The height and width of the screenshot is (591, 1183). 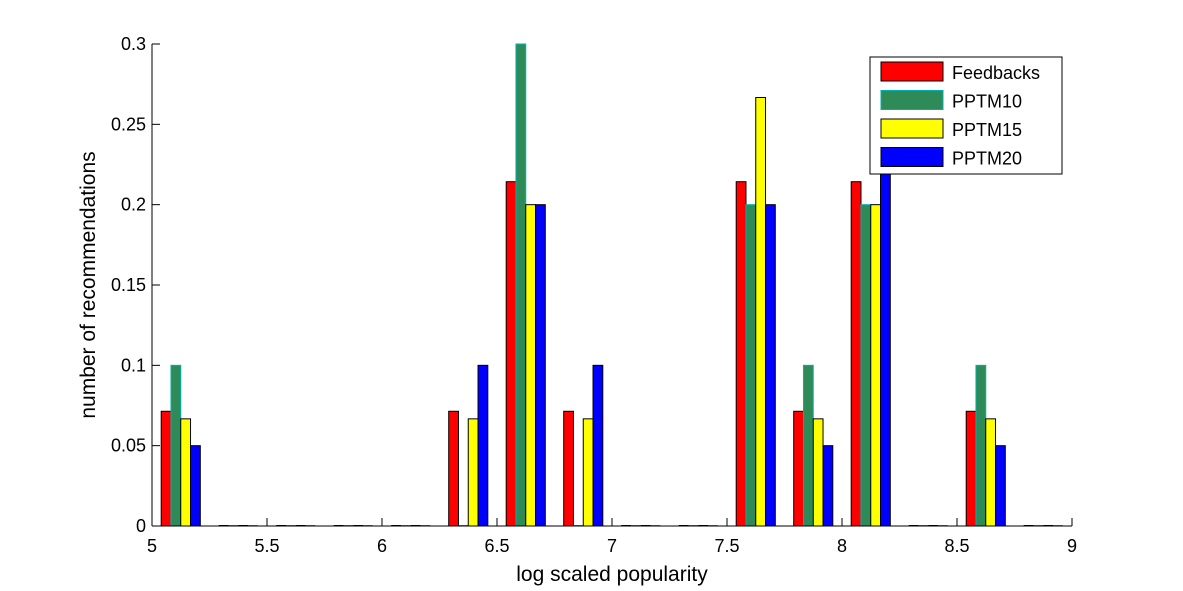 I want to click on legend: Feedbacks PPTM10 PPTM15 PPTM20, so click(x=966, y=115).